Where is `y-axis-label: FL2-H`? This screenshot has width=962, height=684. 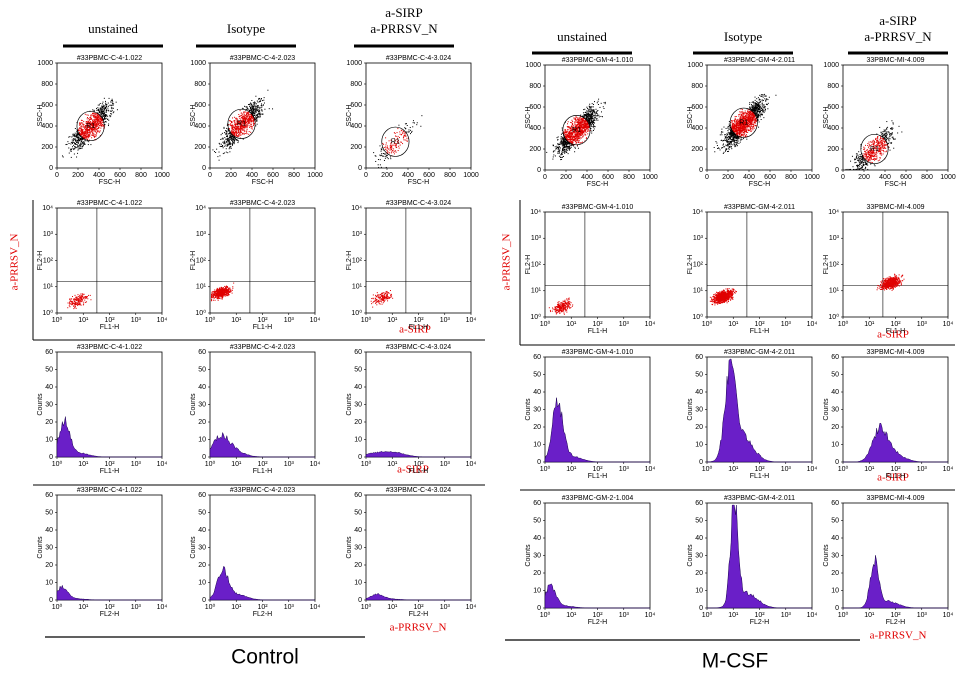
y-axis-label: FL2-H is located at coordinates (349, 260).